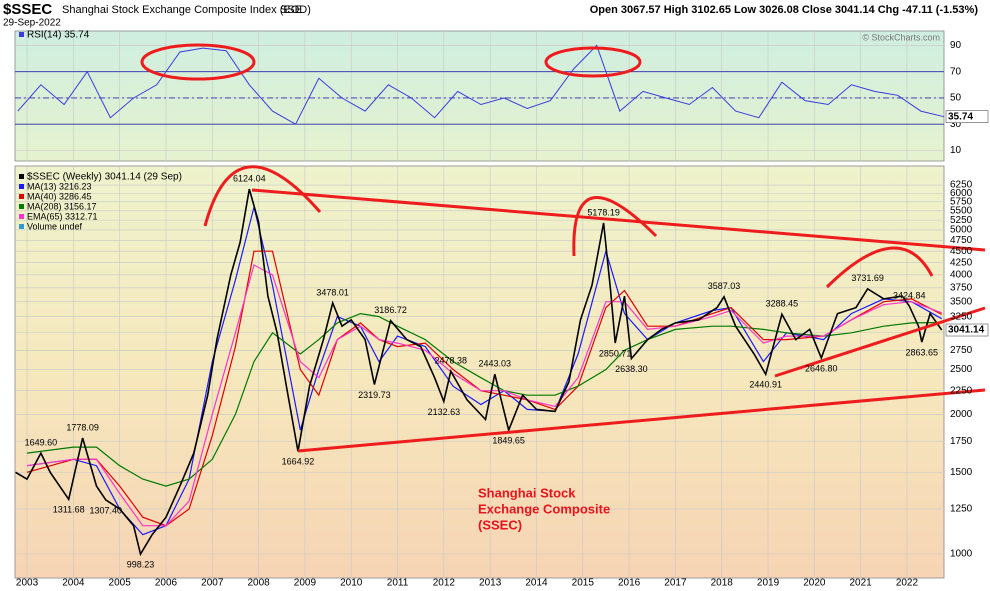 The width and height of the screenshot is (990, 591). Describe the element at coordinates (901, 37) in the screenshot. I see `watermark: © StockCharts.com` at that location.